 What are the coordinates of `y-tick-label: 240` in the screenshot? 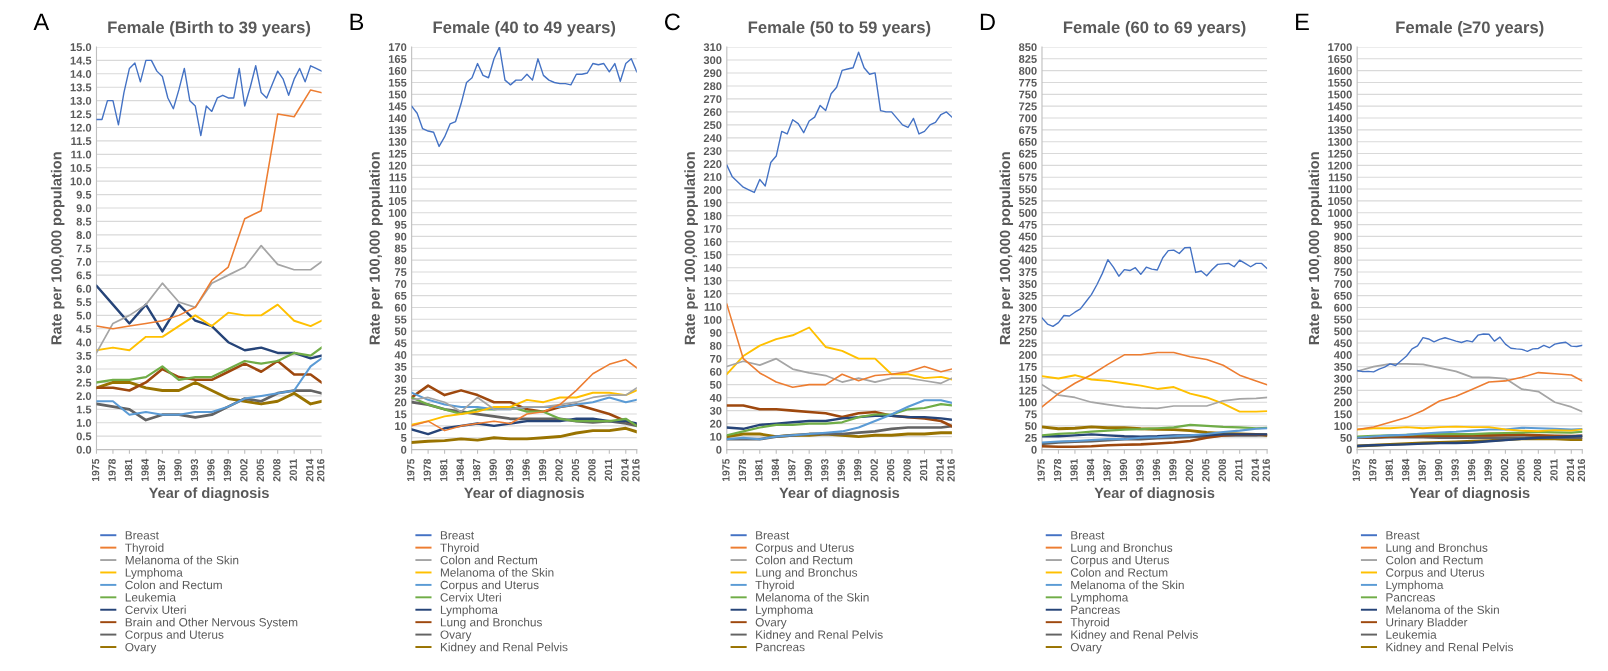 It's located at (712, 138).